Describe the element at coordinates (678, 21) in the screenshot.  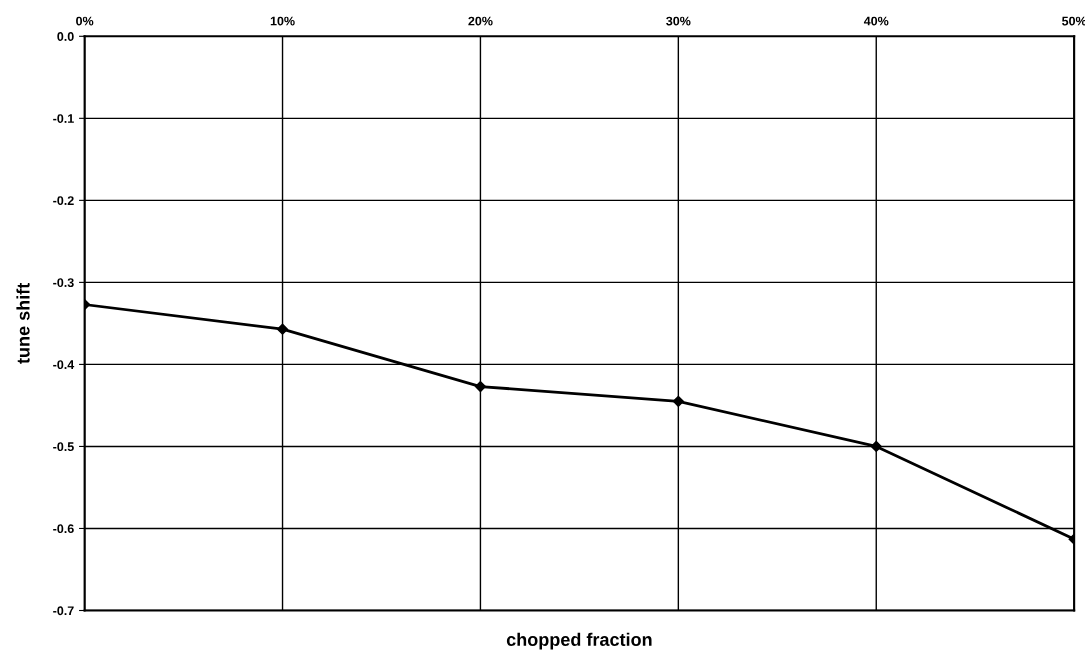
I see `x2-tick-label: 30%` at that location.